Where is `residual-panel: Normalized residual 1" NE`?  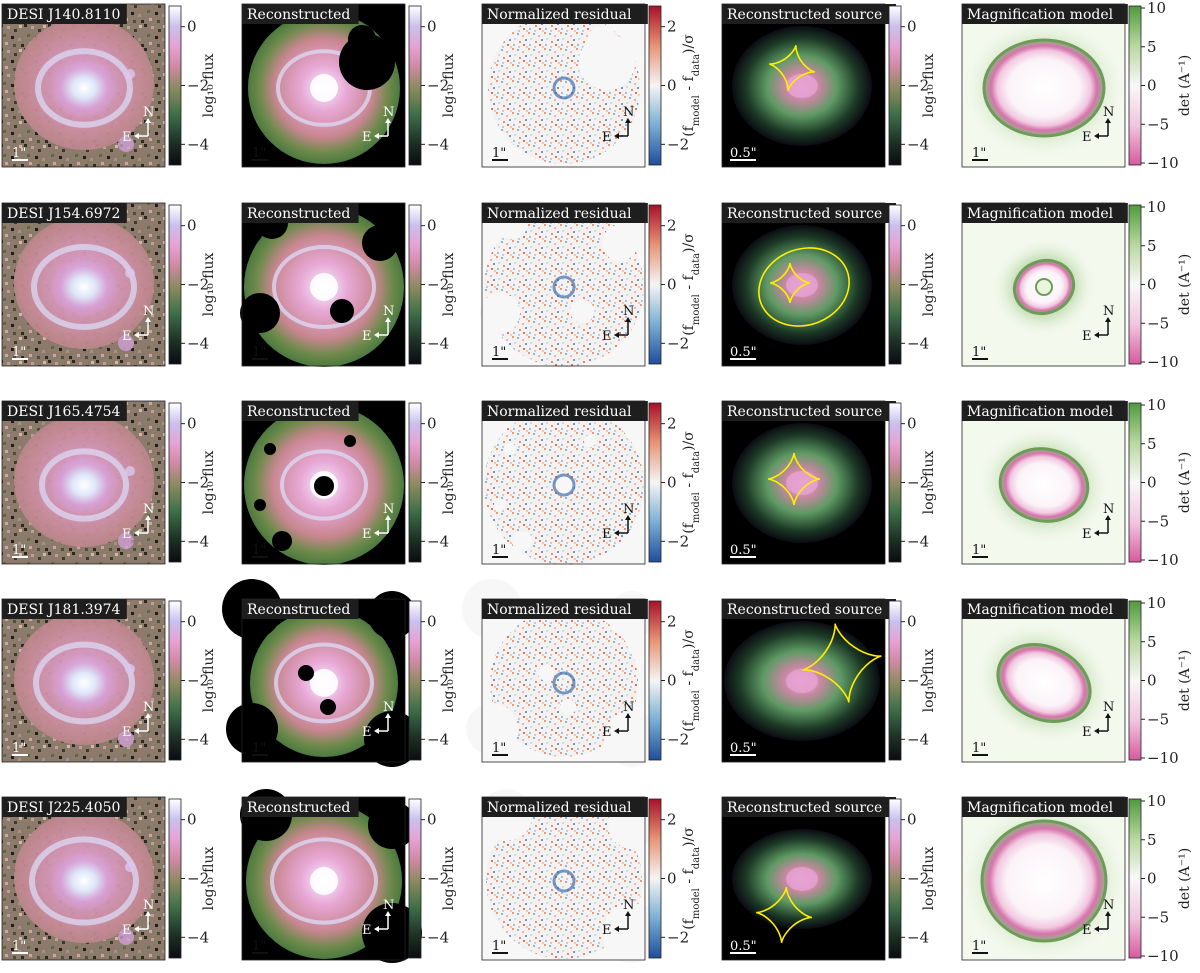 residual-panel: Normalized residual 1" NE is located at coordinates (561, 673).